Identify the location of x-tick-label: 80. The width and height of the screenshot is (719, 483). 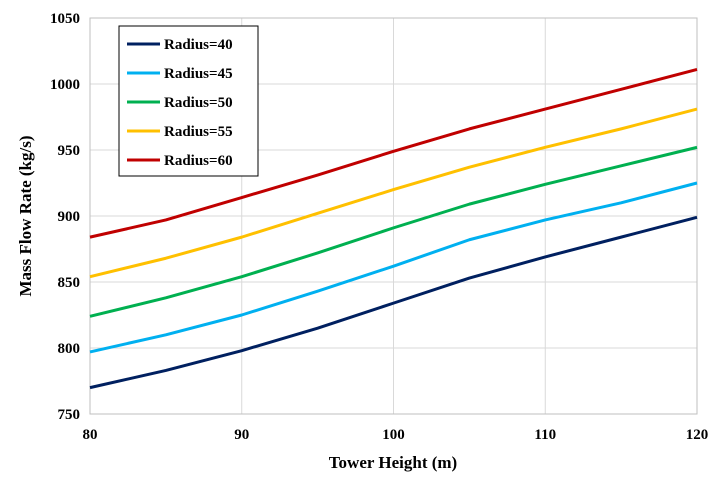
(90, 435).